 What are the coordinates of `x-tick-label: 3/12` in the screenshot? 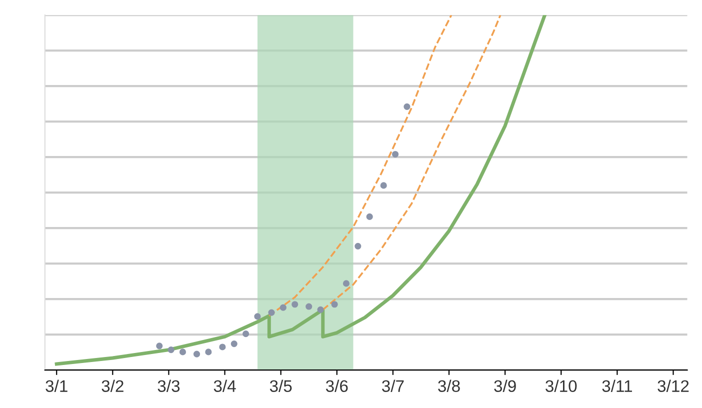 It's located at (673, 386).